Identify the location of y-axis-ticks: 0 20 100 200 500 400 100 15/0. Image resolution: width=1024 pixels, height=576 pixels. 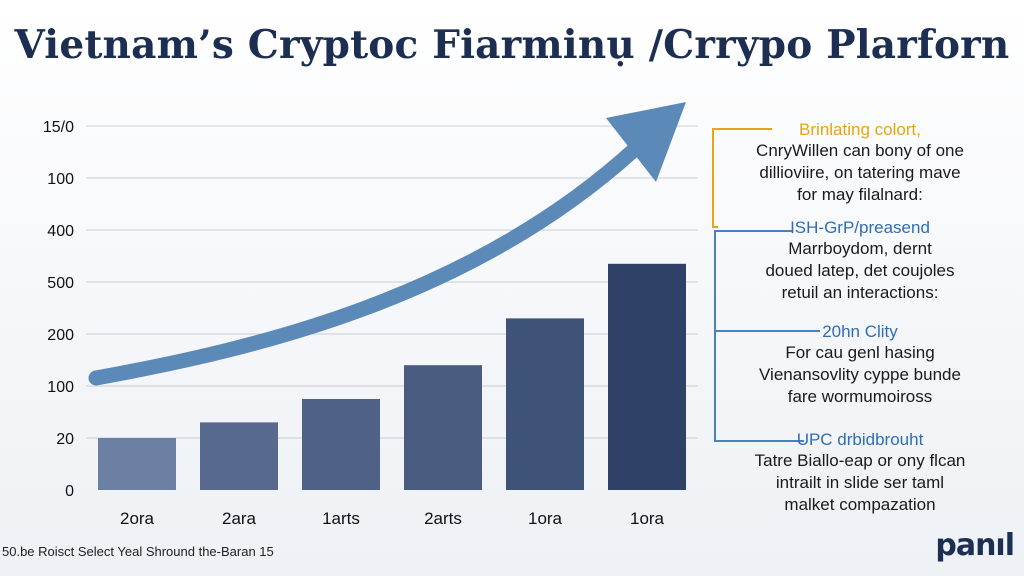
(58, 309).